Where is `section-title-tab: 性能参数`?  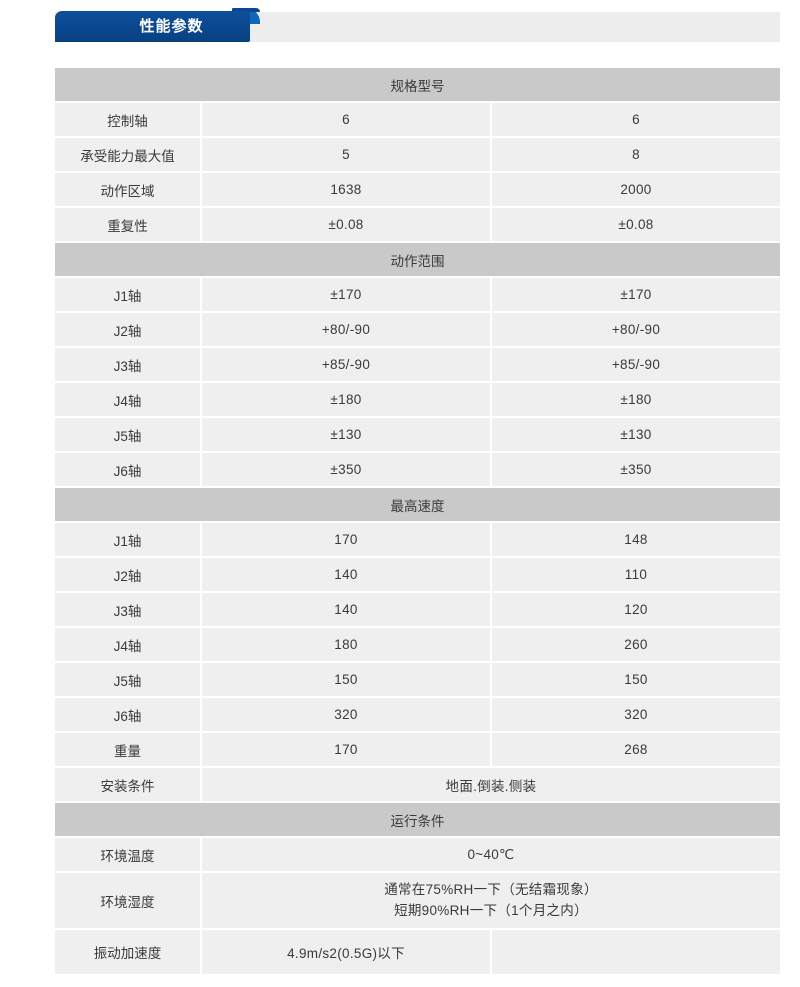
section-title-tab: 性能参数 is located at coordinates (152, 26).